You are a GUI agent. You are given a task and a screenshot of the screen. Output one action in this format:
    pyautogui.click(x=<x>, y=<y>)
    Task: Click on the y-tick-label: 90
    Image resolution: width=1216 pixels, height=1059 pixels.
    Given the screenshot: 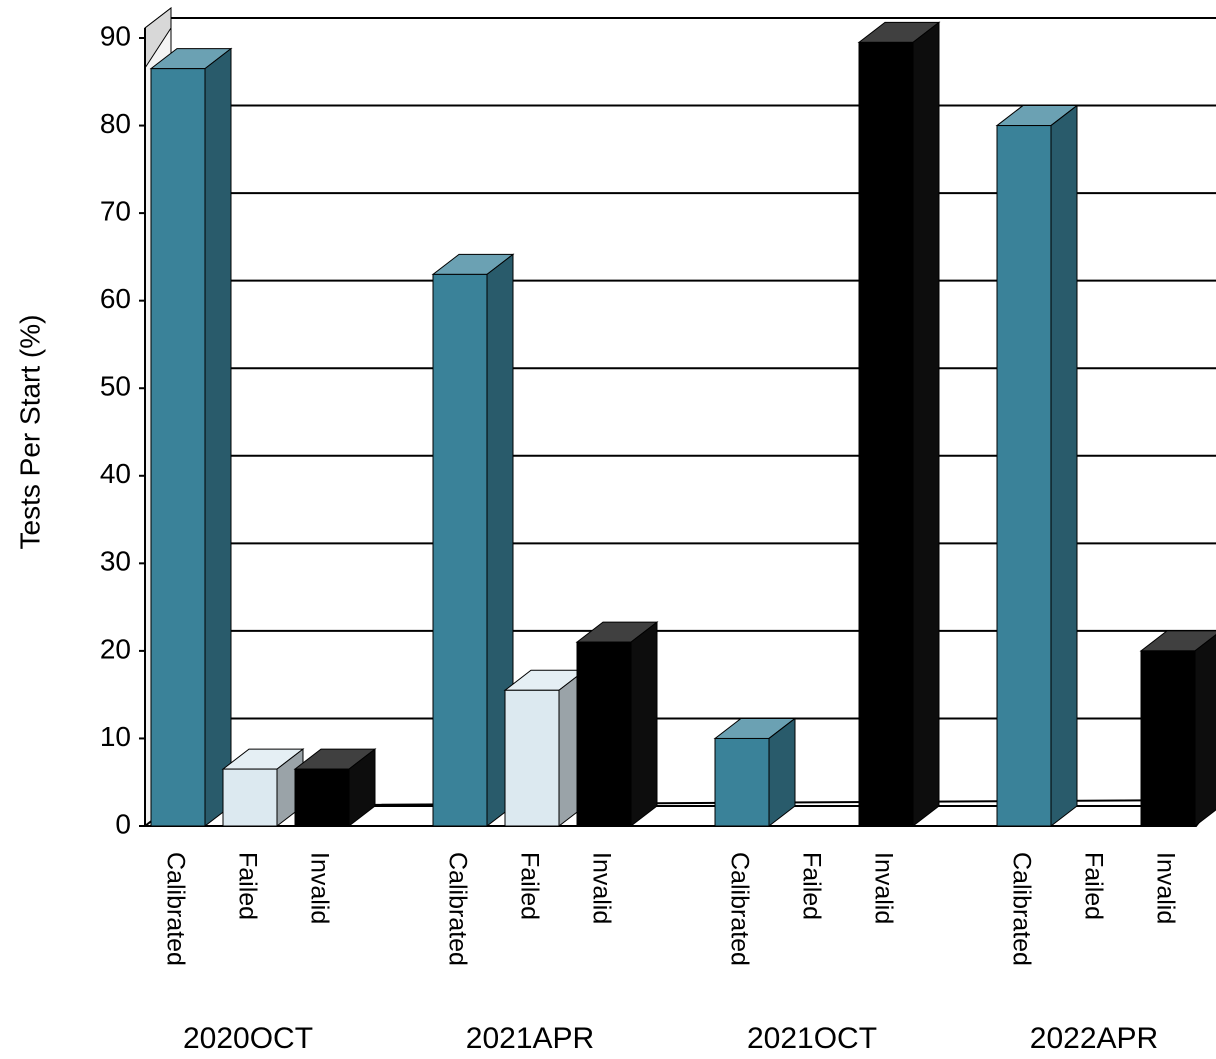 What is the action you would take?
    pyautogui.click(x=115, y=35)
    